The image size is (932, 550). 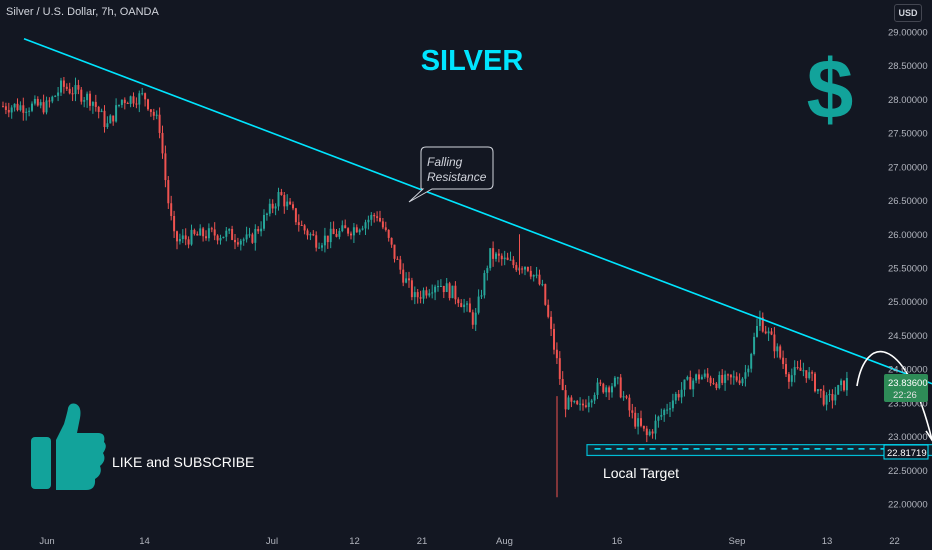 I want to click on dollar-icon: $, so click(x=830, y=89).